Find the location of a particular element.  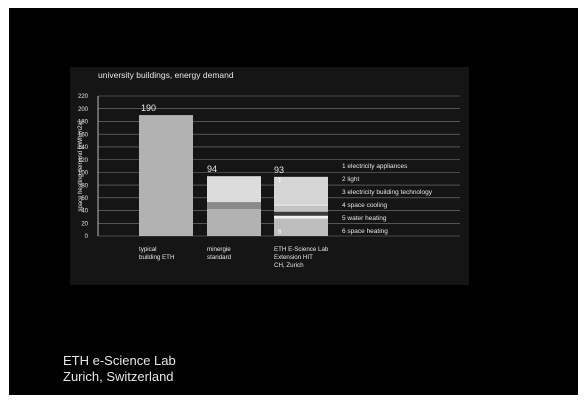

y-tick-label: 60 is located at coordinates (84, 199).